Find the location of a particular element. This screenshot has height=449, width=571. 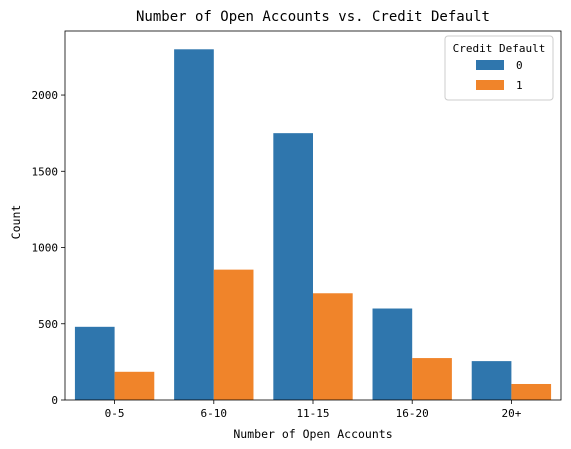

bar-20+-series-1 is located at coordinates (531, 391).